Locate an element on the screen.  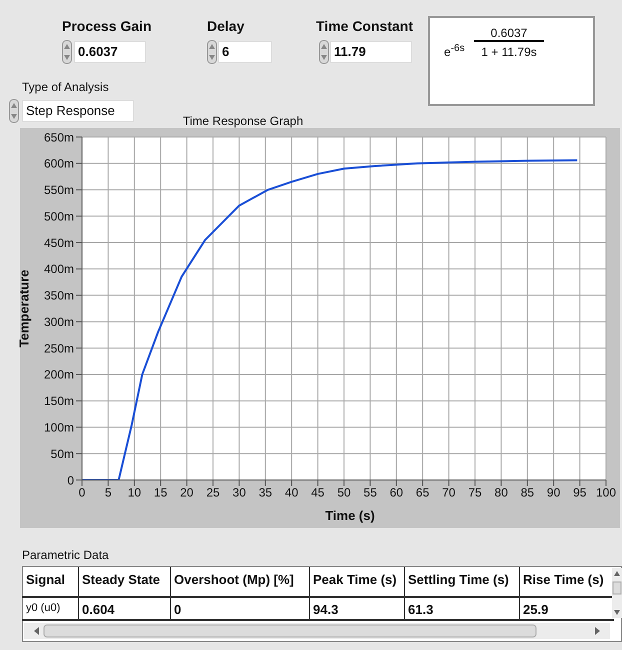
x-tick-label: 15 is located at coordinates (161, 493).